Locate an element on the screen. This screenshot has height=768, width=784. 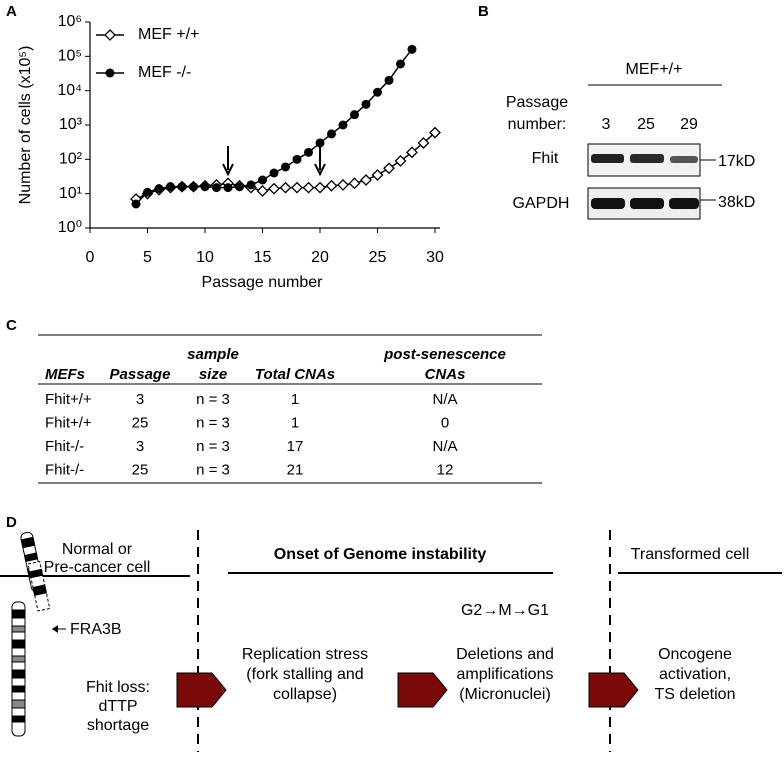
table-header: post-senescence is located at coordinates (444, 354).